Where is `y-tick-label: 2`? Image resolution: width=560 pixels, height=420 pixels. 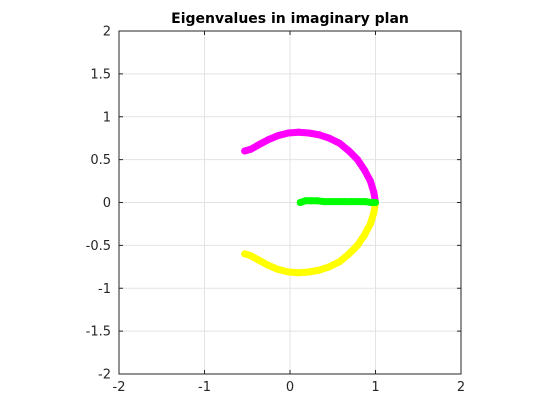 y-tick-label: 2 is located at coordinates (107, 32).